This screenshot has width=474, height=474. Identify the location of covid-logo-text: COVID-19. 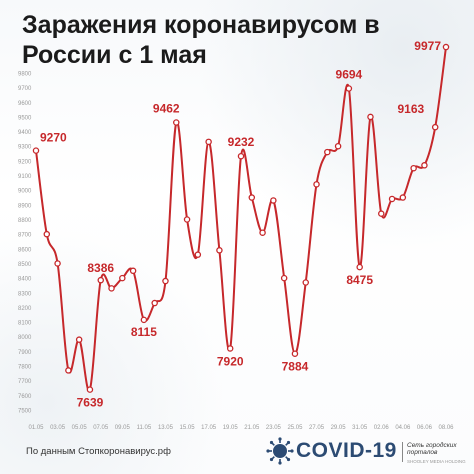
(346, 450).